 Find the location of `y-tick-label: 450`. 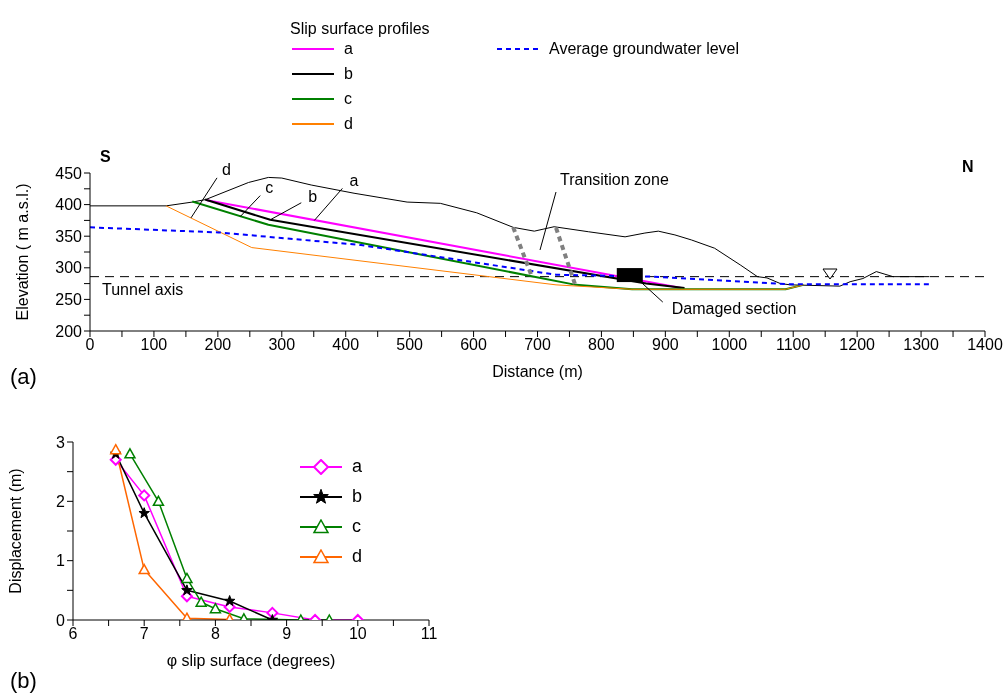

y-tick-label: 450 is located at coordinates (69, 173).